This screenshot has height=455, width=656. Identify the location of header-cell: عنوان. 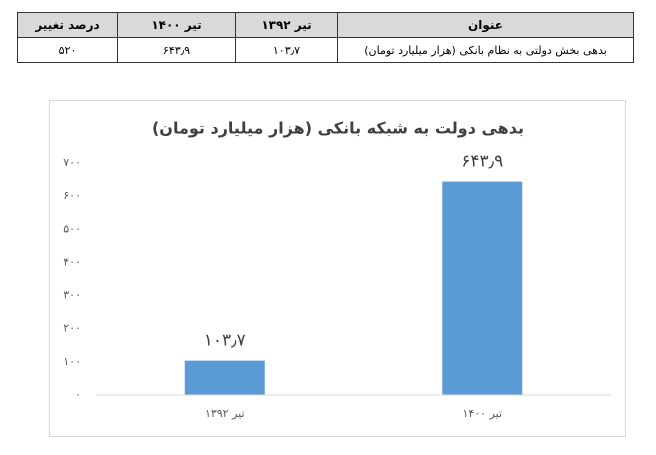
(485, 25).